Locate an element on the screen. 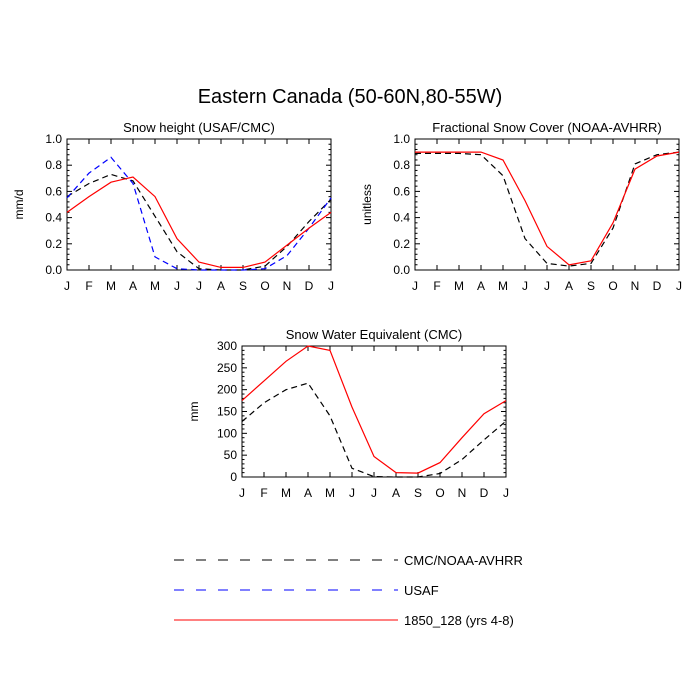 The image size is (700, 700). y-axis-label: mm/d is located at coordinates (19, 205).